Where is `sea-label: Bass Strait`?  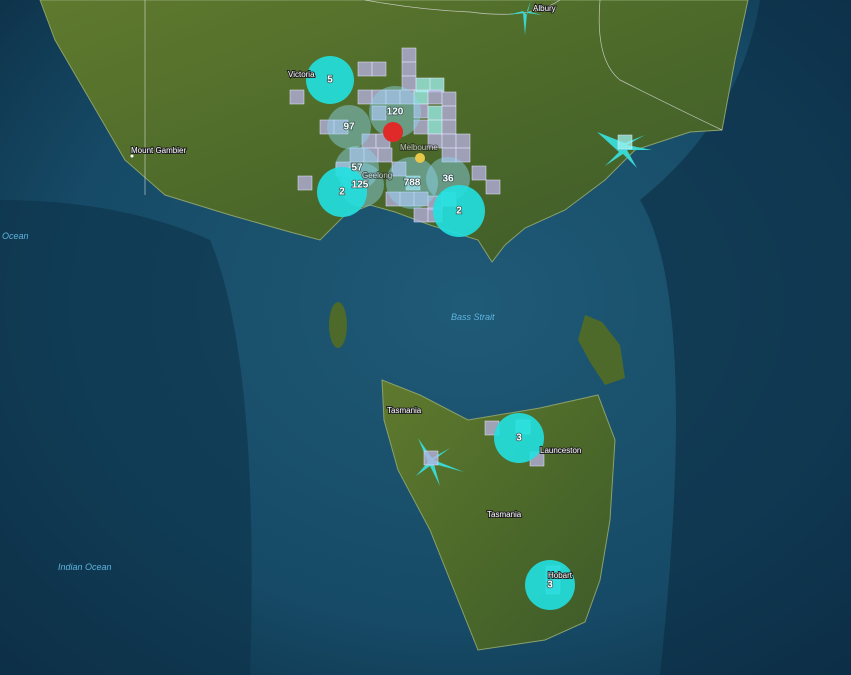
sea-label: Bass Strait is located at coordinates (473, 317).